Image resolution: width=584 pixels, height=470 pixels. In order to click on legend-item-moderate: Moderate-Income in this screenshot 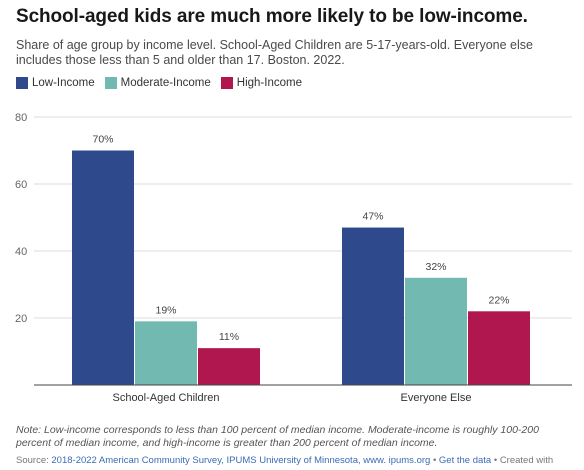, I will do `click(157, 83)`.